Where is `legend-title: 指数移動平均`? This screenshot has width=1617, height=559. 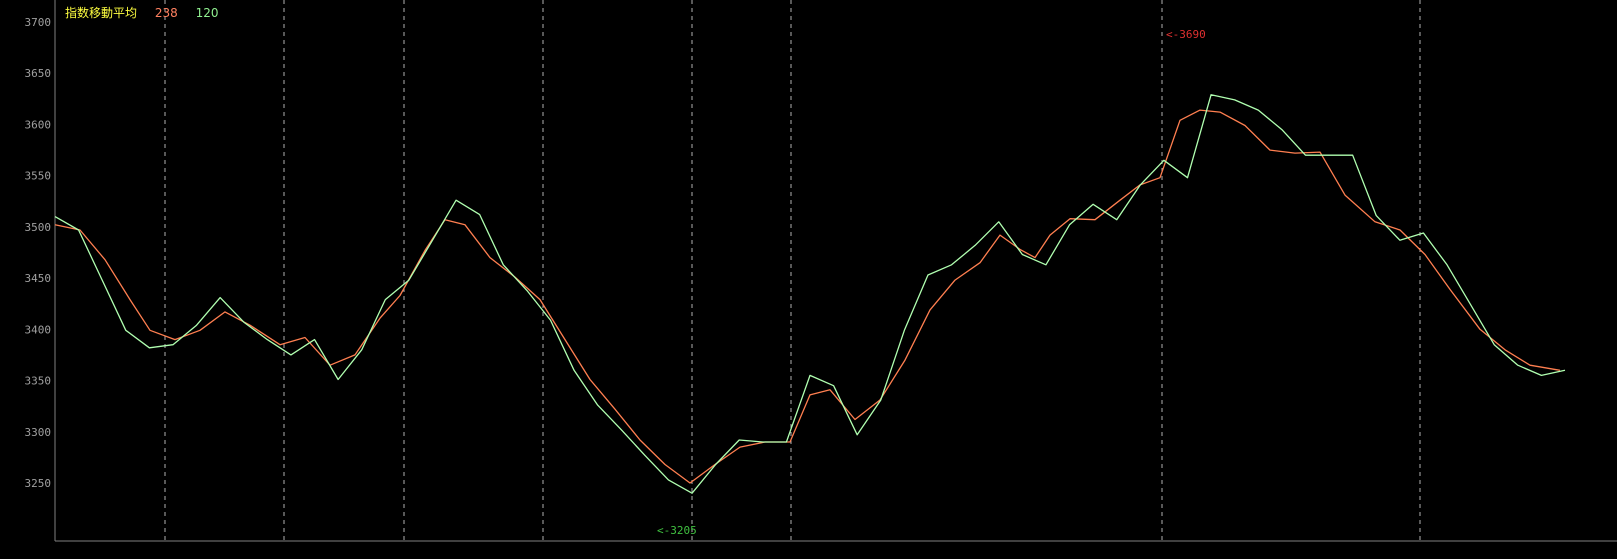
legend-title: 指数移動平均 is located at coordinates (101, 13).